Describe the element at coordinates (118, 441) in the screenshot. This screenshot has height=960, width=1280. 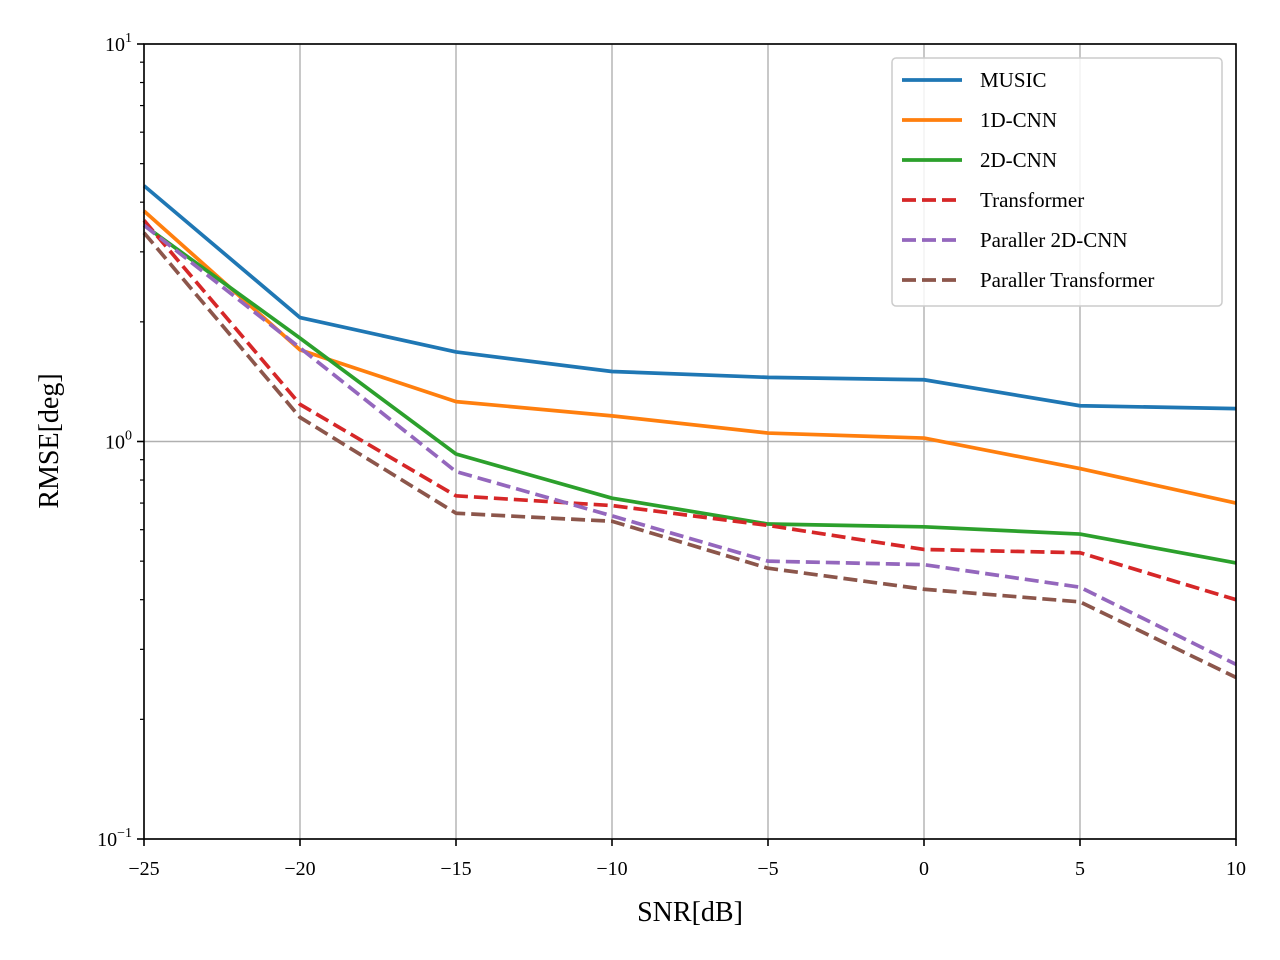
I see `y-tick-label: 10⁰` at that location.